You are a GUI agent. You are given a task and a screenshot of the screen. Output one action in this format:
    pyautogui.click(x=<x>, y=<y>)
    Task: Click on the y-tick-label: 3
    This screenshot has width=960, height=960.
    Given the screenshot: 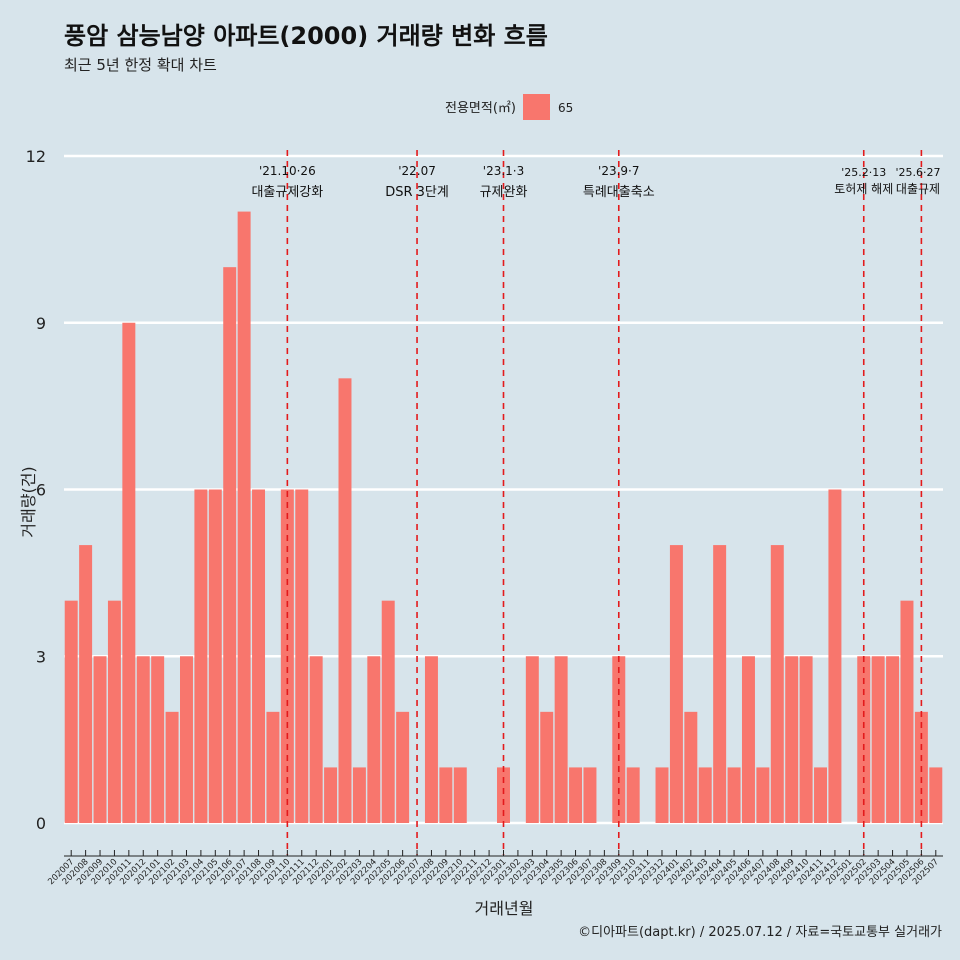 What is the action you would take?
    pyautogui.click(x=41, y=656)
    